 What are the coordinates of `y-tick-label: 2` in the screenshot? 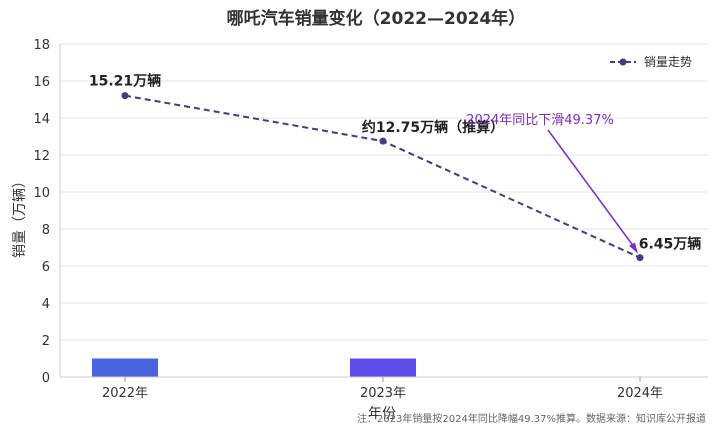 It's located at (46, 341).